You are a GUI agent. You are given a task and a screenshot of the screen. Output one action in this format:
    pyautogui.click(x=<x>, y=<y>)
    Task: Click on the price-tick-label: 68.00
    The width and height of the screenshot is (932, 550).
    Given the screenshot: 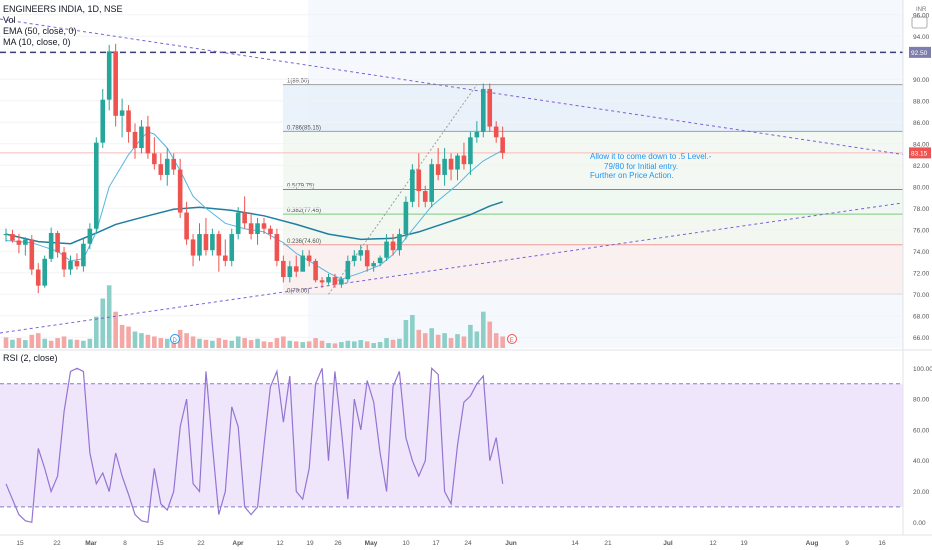 What is the action you would take?
    pyautogui.click(x=921, y=316)
    